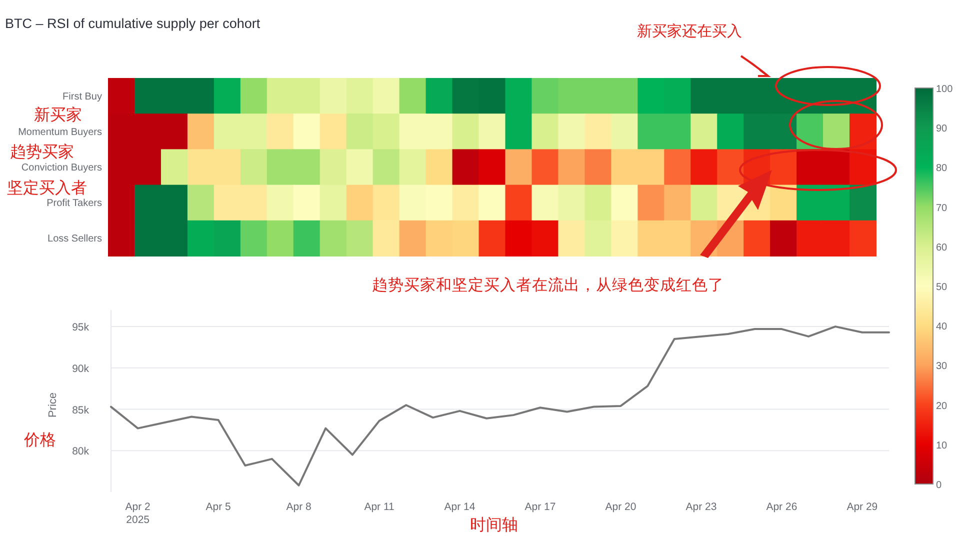 Image resolution: width=964 pixels, height=539 pixels. Describe the element at coordinates (460, 507) in the screenshot. I see `x-tick-label: Apr 14` at that location.